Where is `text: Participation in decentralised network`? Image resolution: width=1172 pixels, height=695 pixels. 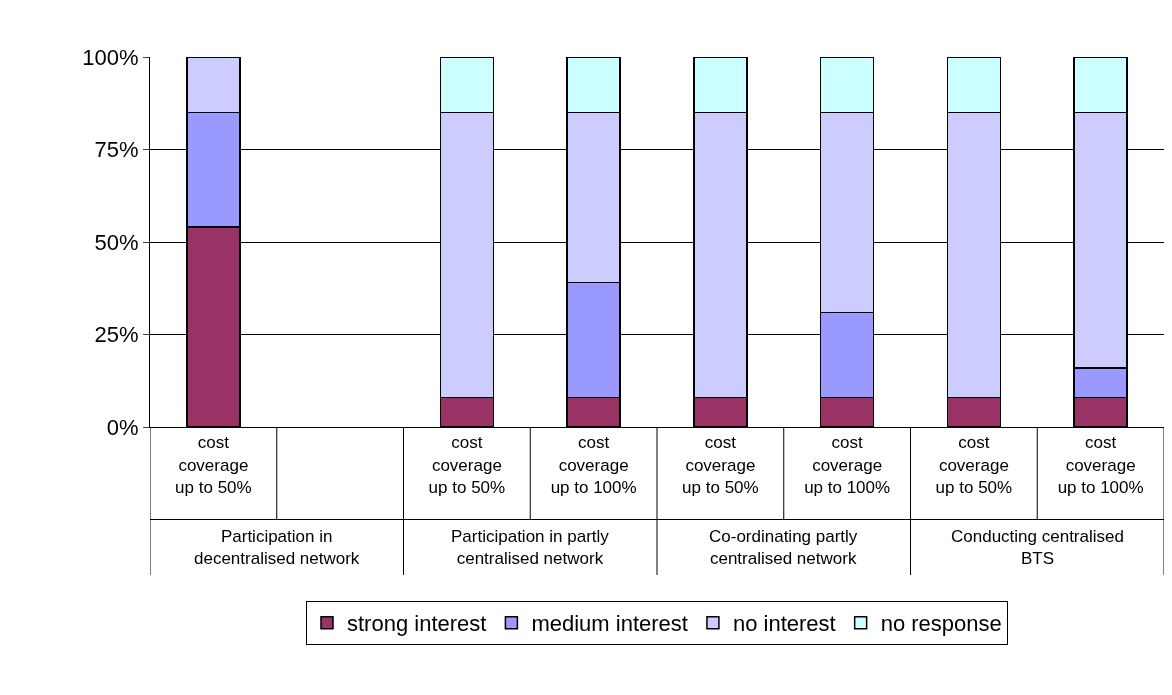 text: Participation in decentralised network is located at coordinates (277, 548).